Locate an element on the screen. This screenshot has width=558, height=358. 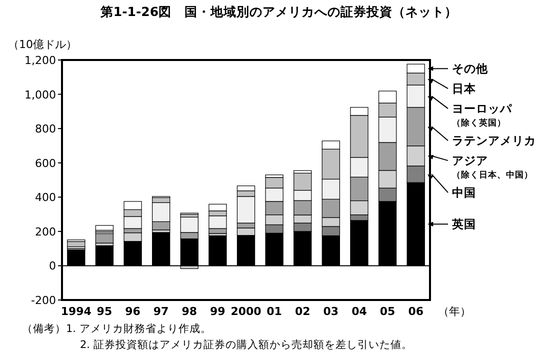
x-tick-label: 01 is located at coordinates (274, 311).